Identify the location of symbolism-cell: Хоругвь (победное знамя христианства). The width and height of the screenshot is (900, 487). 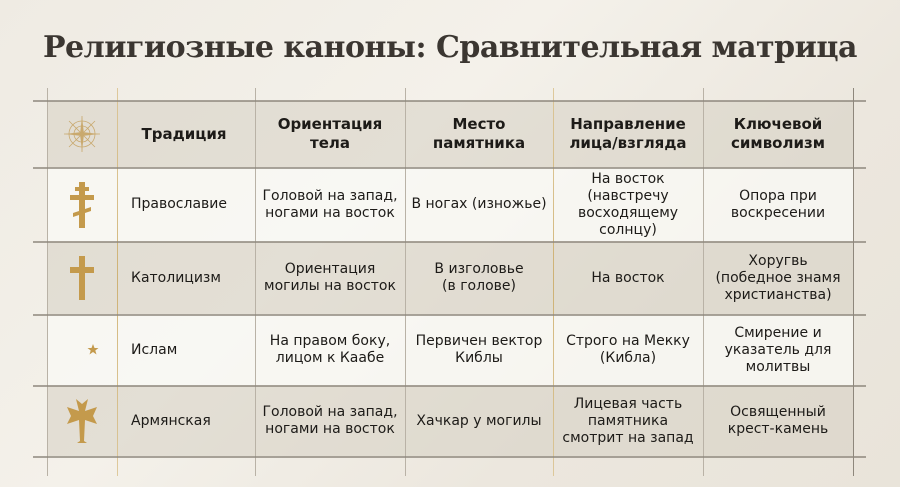
(778, 277).